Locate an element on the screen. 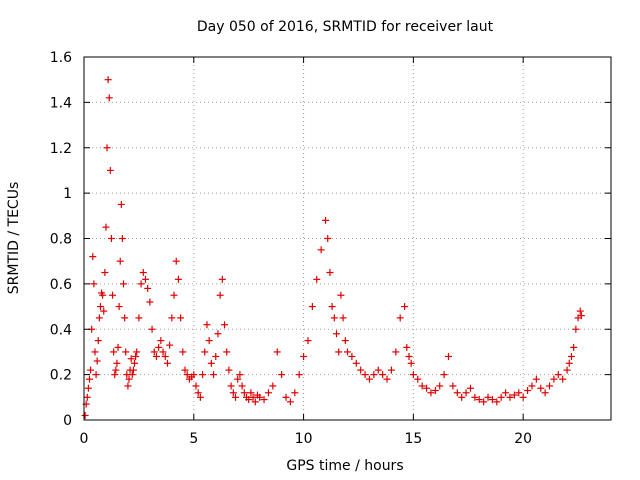  y-tick-label: 1.4 is located at coordinates (61, 103).